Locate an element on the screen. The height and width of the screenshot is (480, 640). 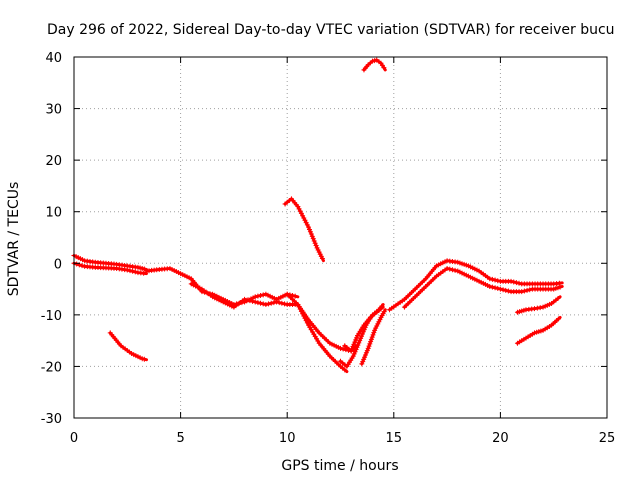
x-tick-label: 0 is located at coordinates (74, 438).